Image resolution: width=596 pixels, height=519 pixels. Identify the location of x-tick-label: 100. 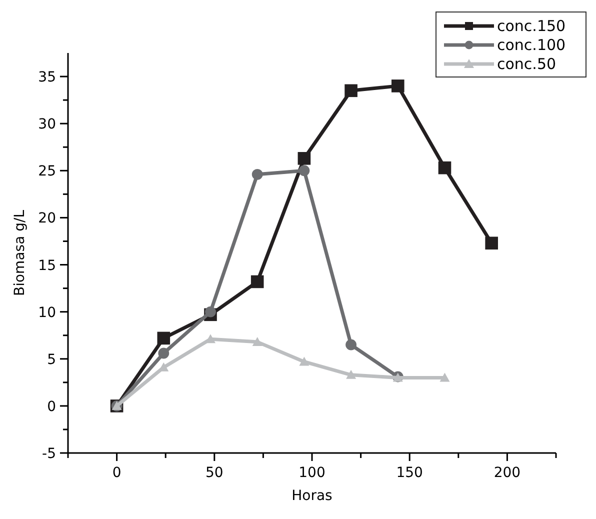
(312, 473).